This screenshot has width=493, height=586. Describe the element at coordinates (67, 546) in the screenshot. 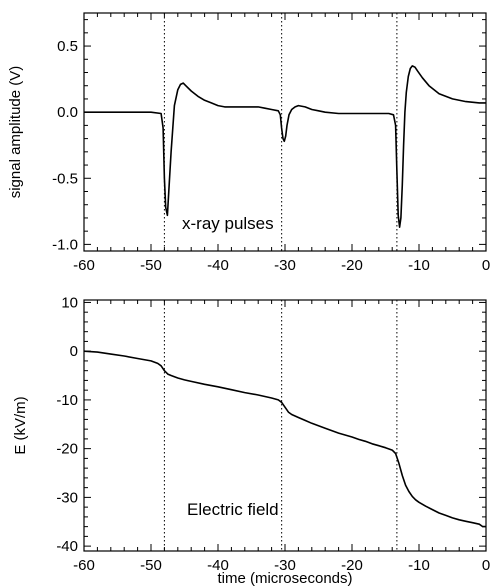

I see `y-tick-label: -40` at that location.